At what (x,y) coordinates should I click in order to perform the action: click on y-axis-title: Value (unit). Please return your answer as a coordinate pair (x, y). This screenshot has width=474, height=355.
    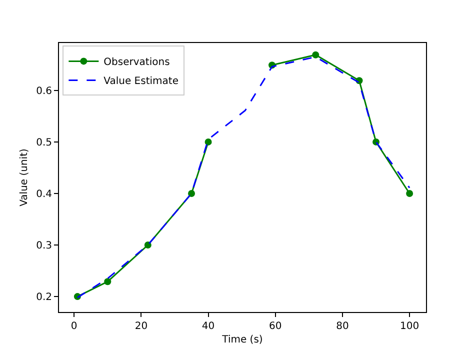
    Looking at the image, I should click on (24, 177).